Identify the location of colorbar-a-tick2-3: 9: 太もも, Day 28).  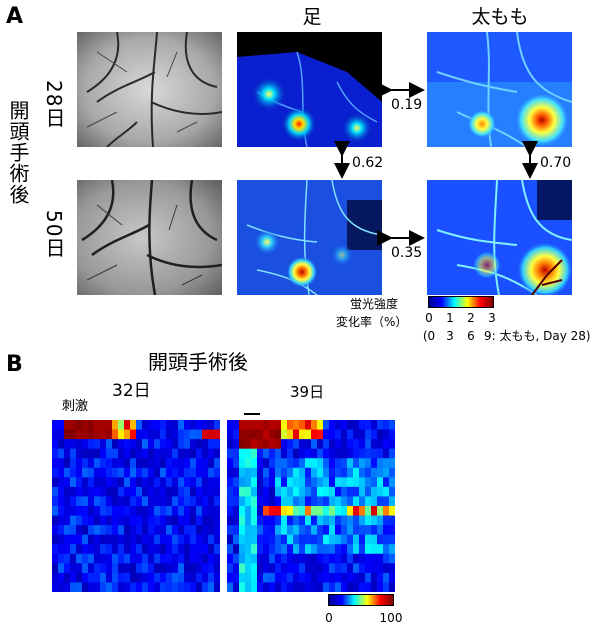
(537, 336).